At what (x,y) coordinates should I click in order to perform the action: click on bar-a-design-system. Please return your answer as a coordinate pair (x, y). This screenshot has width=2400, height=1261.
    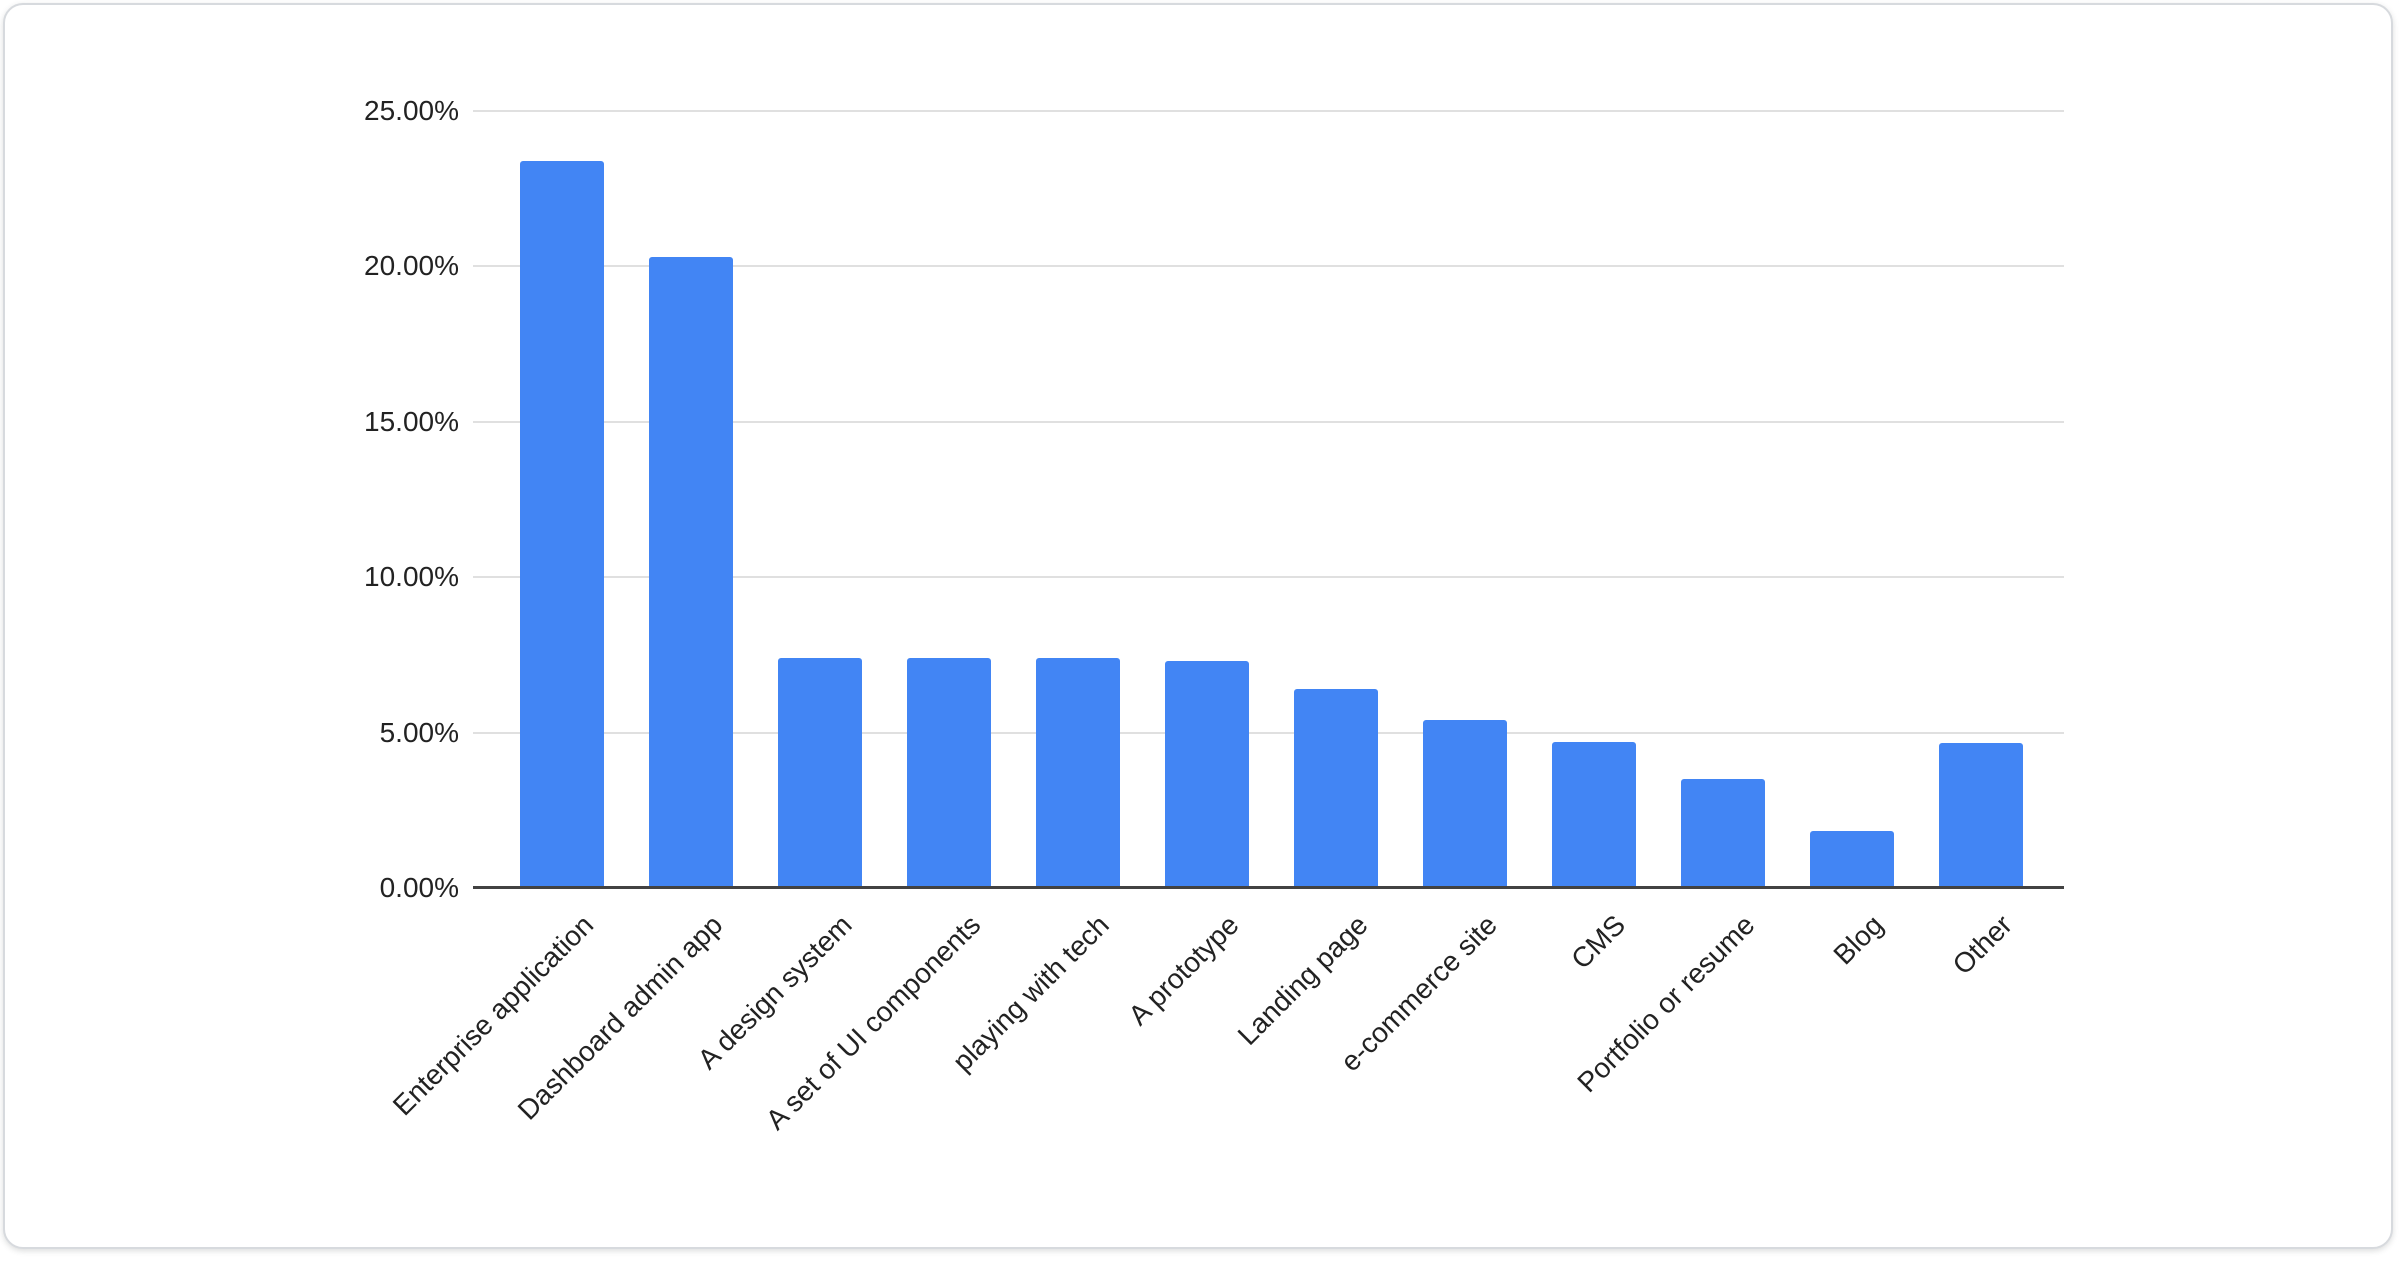
    Looking at the image, I should click on (819, 773).